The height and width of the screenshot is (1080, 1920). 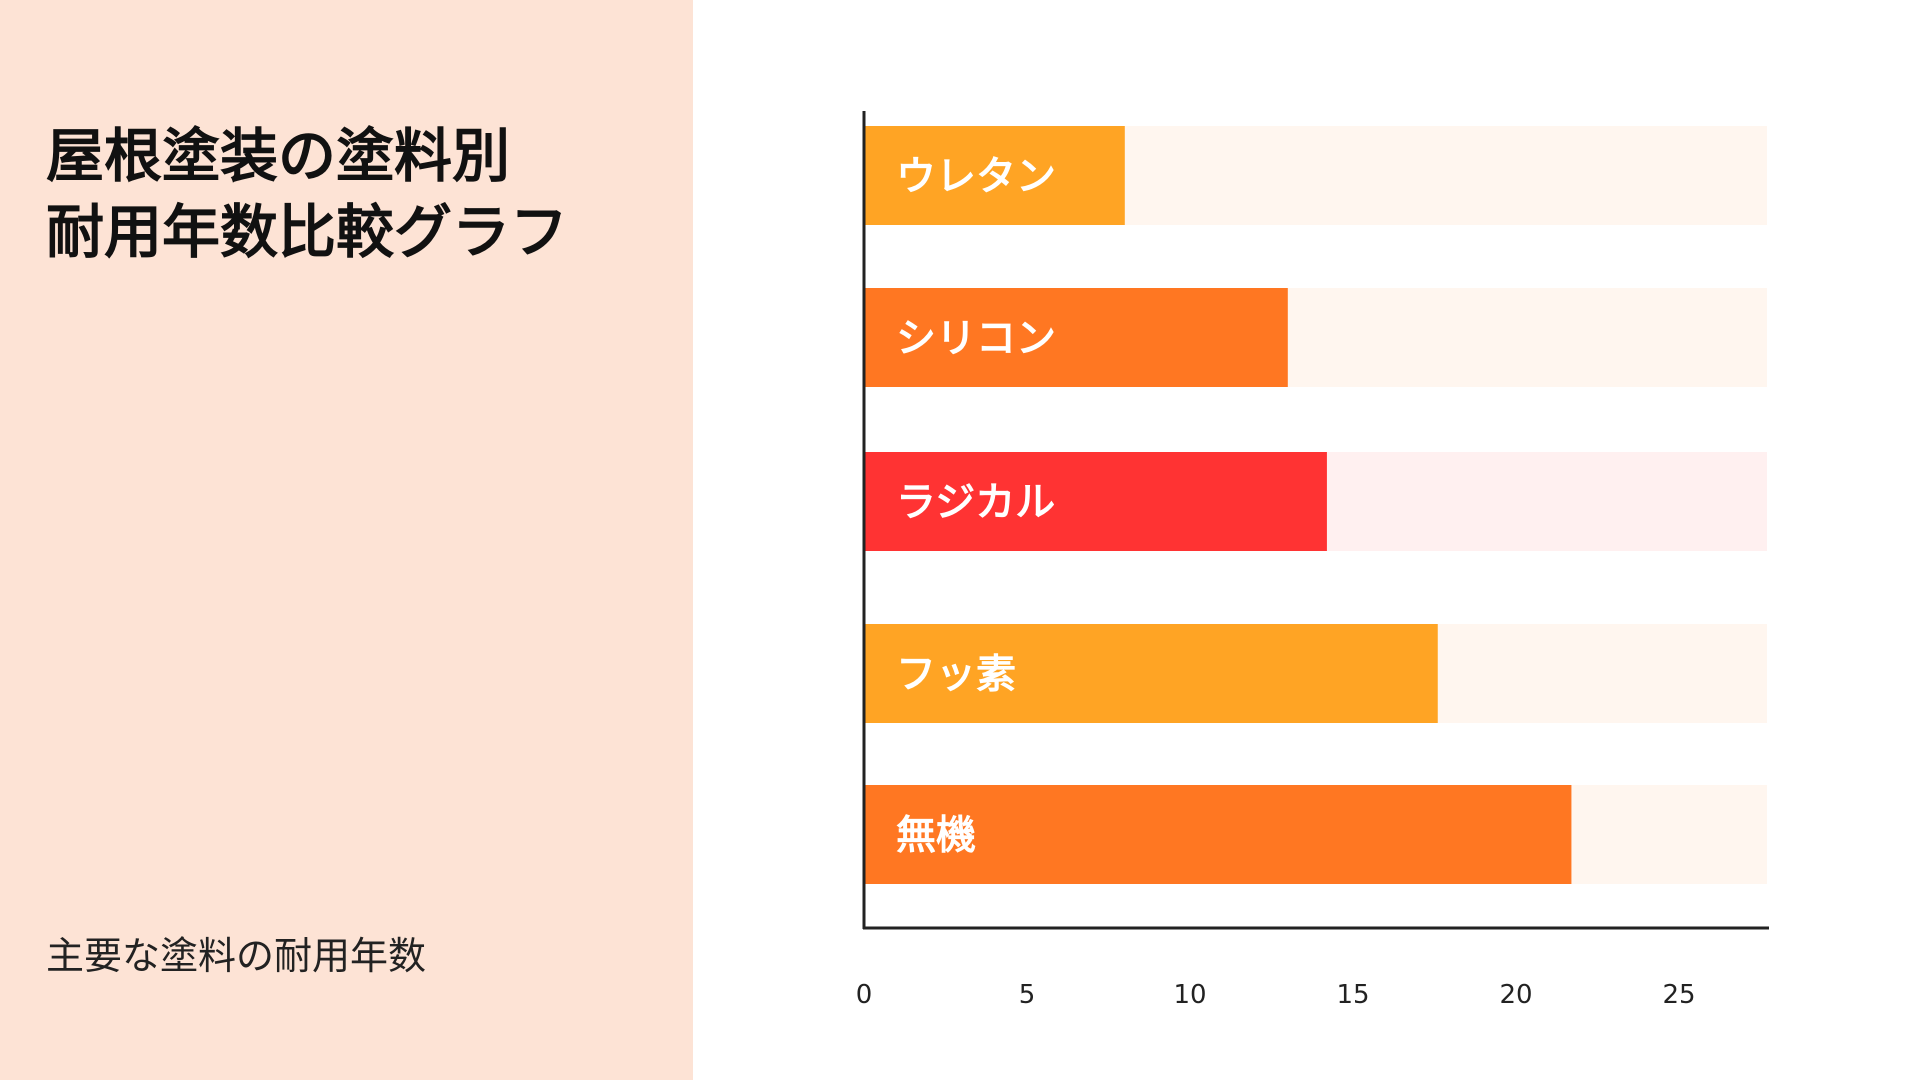 What do you see at coordinates (956, 675) in the screenshot?
I see `bar-label: フッ素` at bounding box center [956, 675].